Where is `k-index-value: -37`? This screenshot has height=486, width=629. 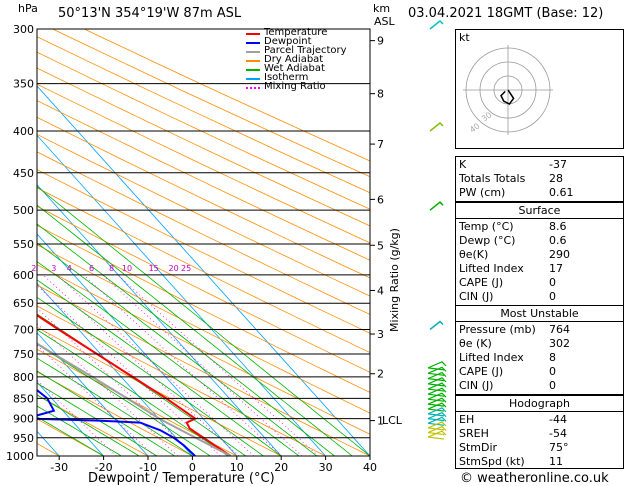
k-index-value: -37 is located at coordinates (558, 164).